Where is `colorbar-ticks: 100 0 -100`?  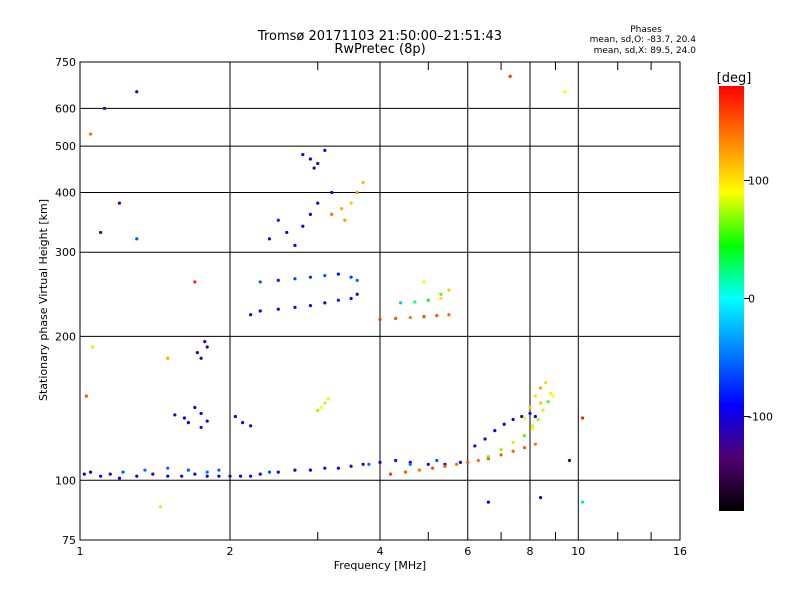
colorbar-ticks: 100 0 -100 is located at coordinates (758, 299).